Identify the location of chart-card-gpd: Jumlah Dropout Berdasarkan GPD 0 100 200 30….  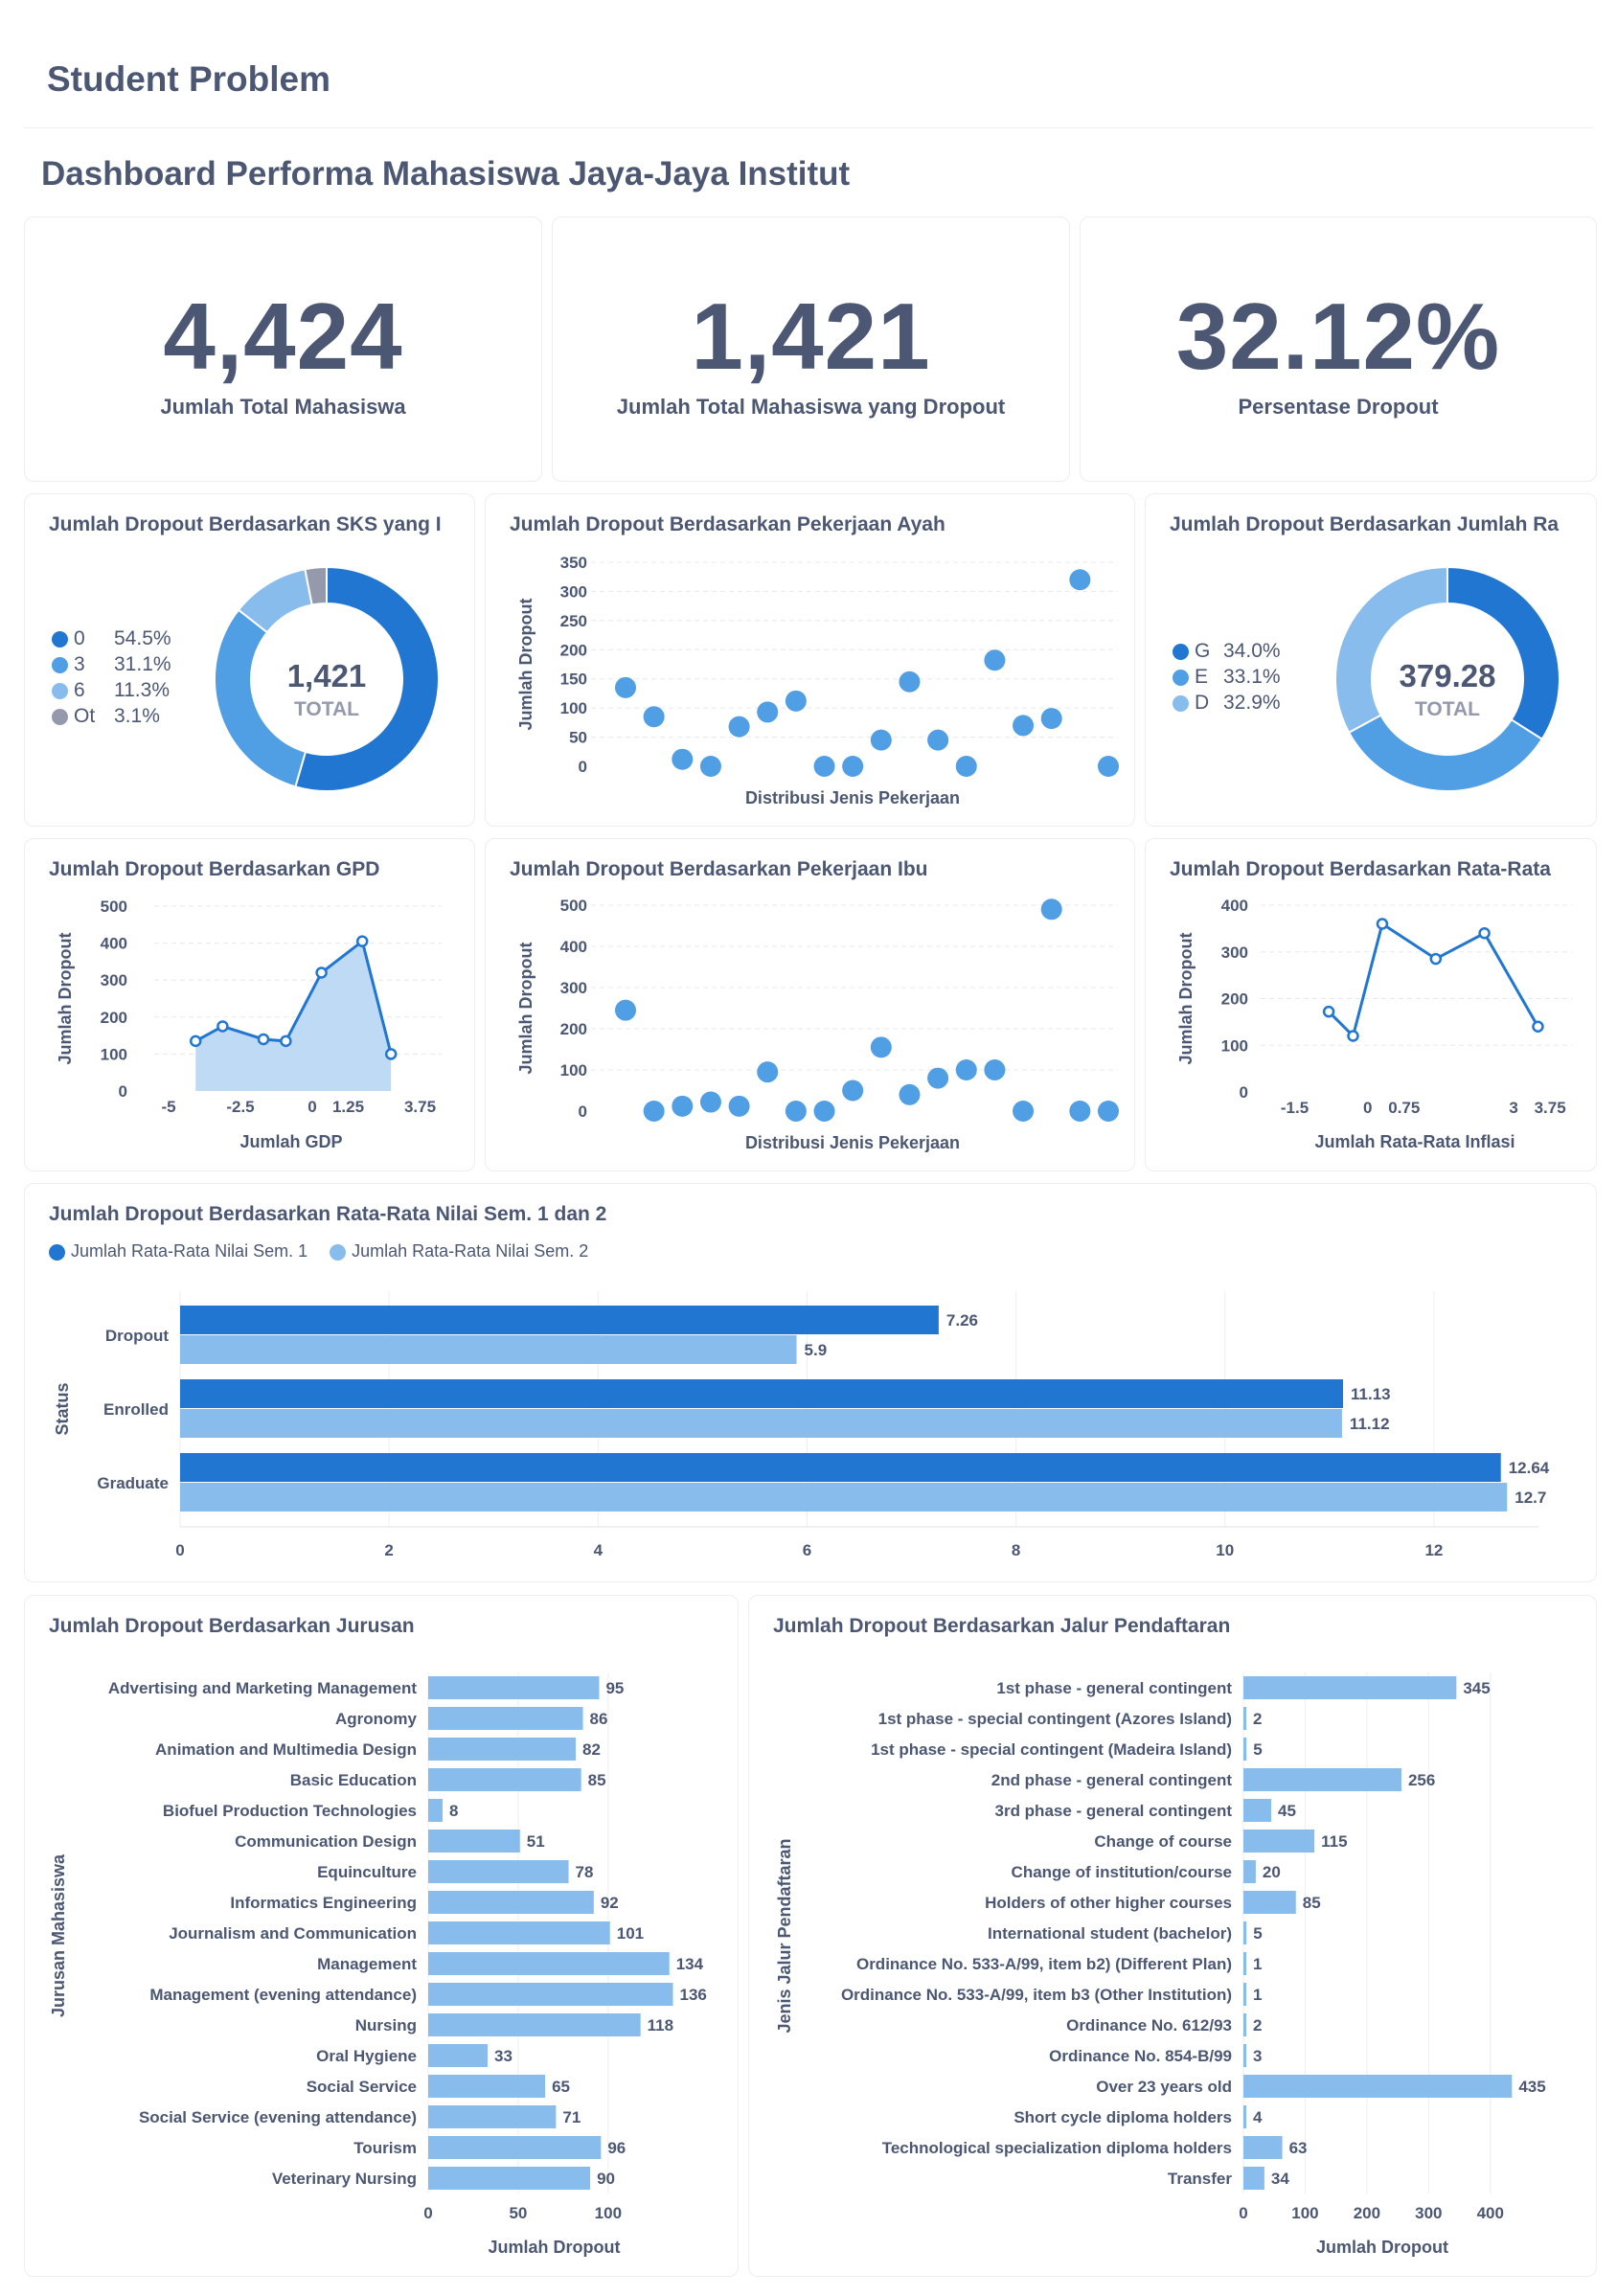
(249, 1004).